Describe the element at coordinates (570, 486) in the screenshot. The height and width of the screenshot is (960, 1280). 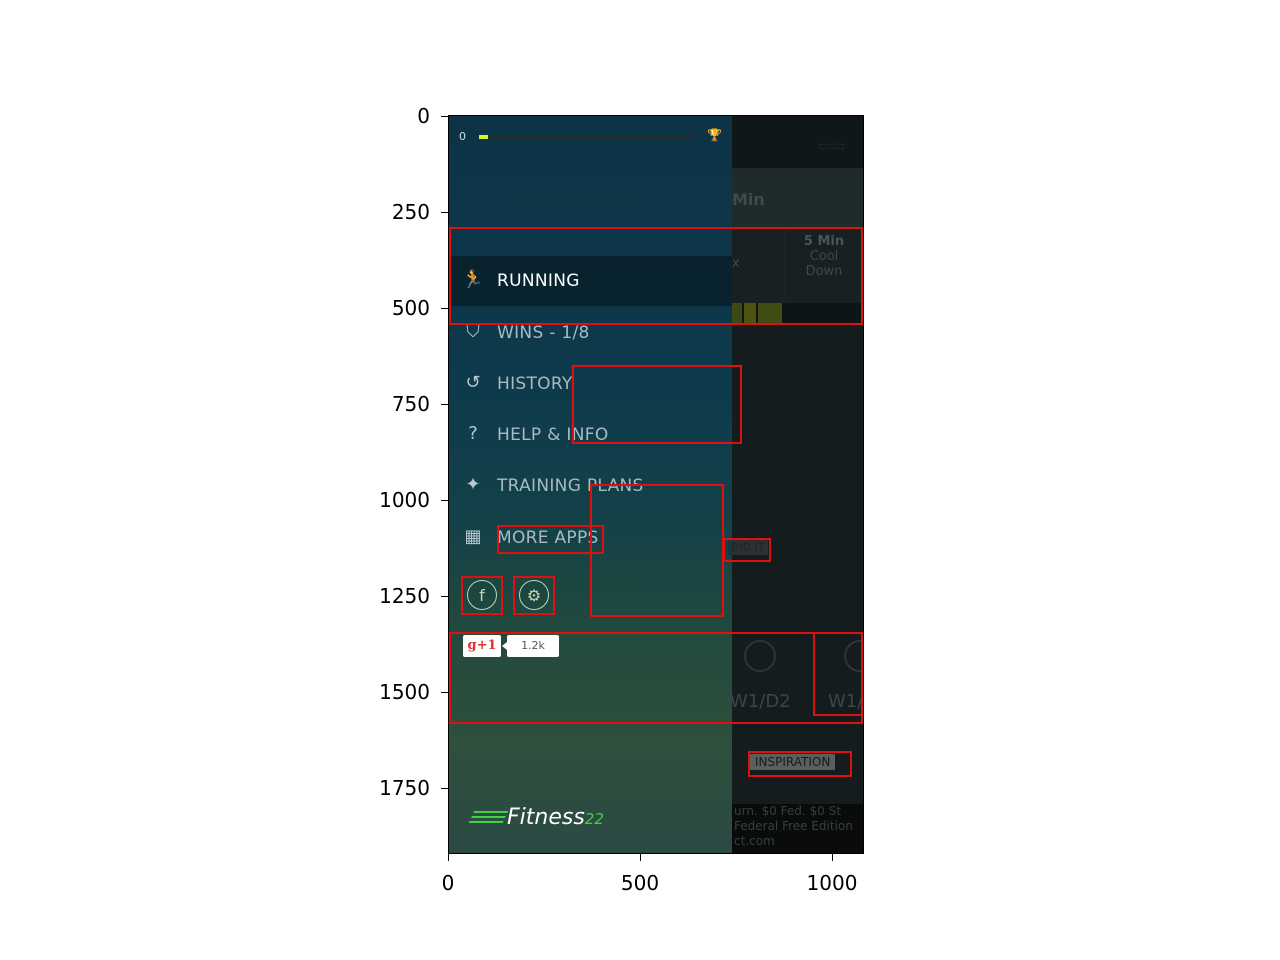
I see `menu-item-label: TRAINING PLANS` at that location.